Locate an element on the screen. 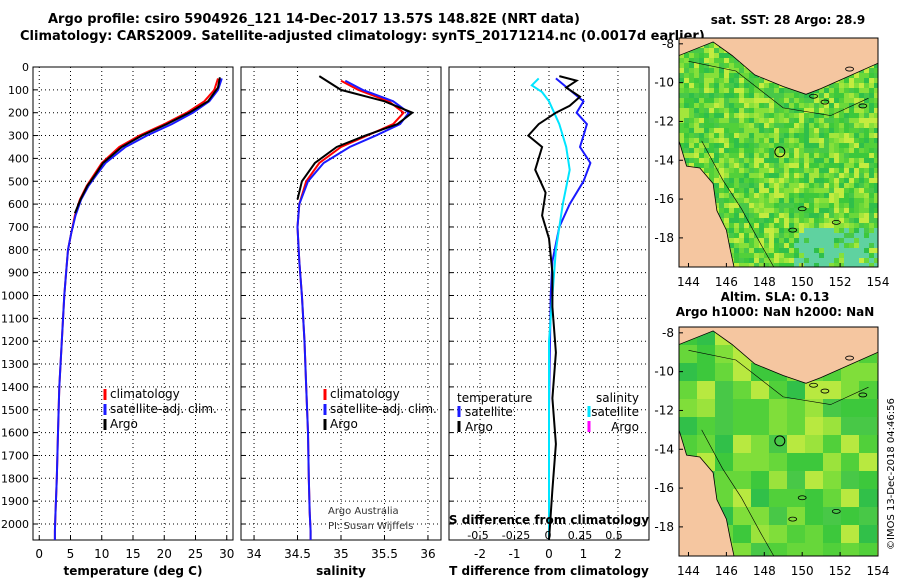  credit-line-2: PI: Susan Wijffels is located at coordinates (371, 526).